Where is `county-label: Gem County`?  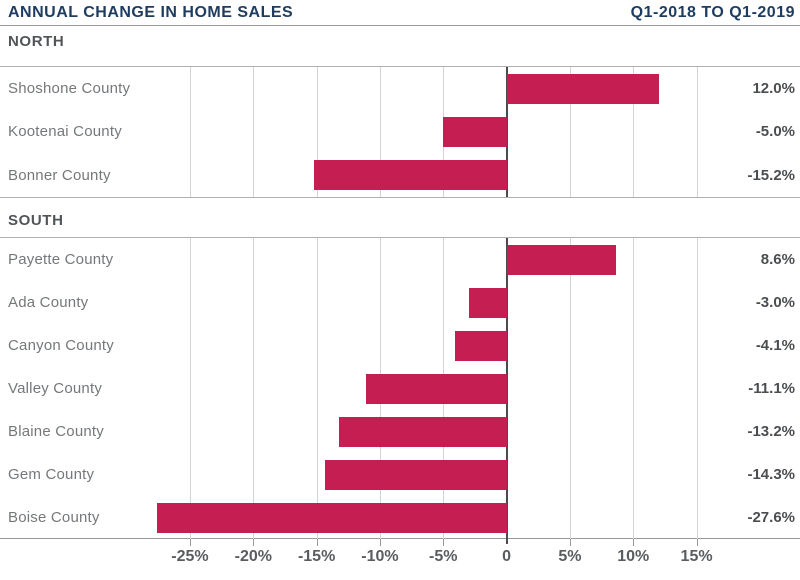
county-label: Gem County is located at coordinates (51, 474).